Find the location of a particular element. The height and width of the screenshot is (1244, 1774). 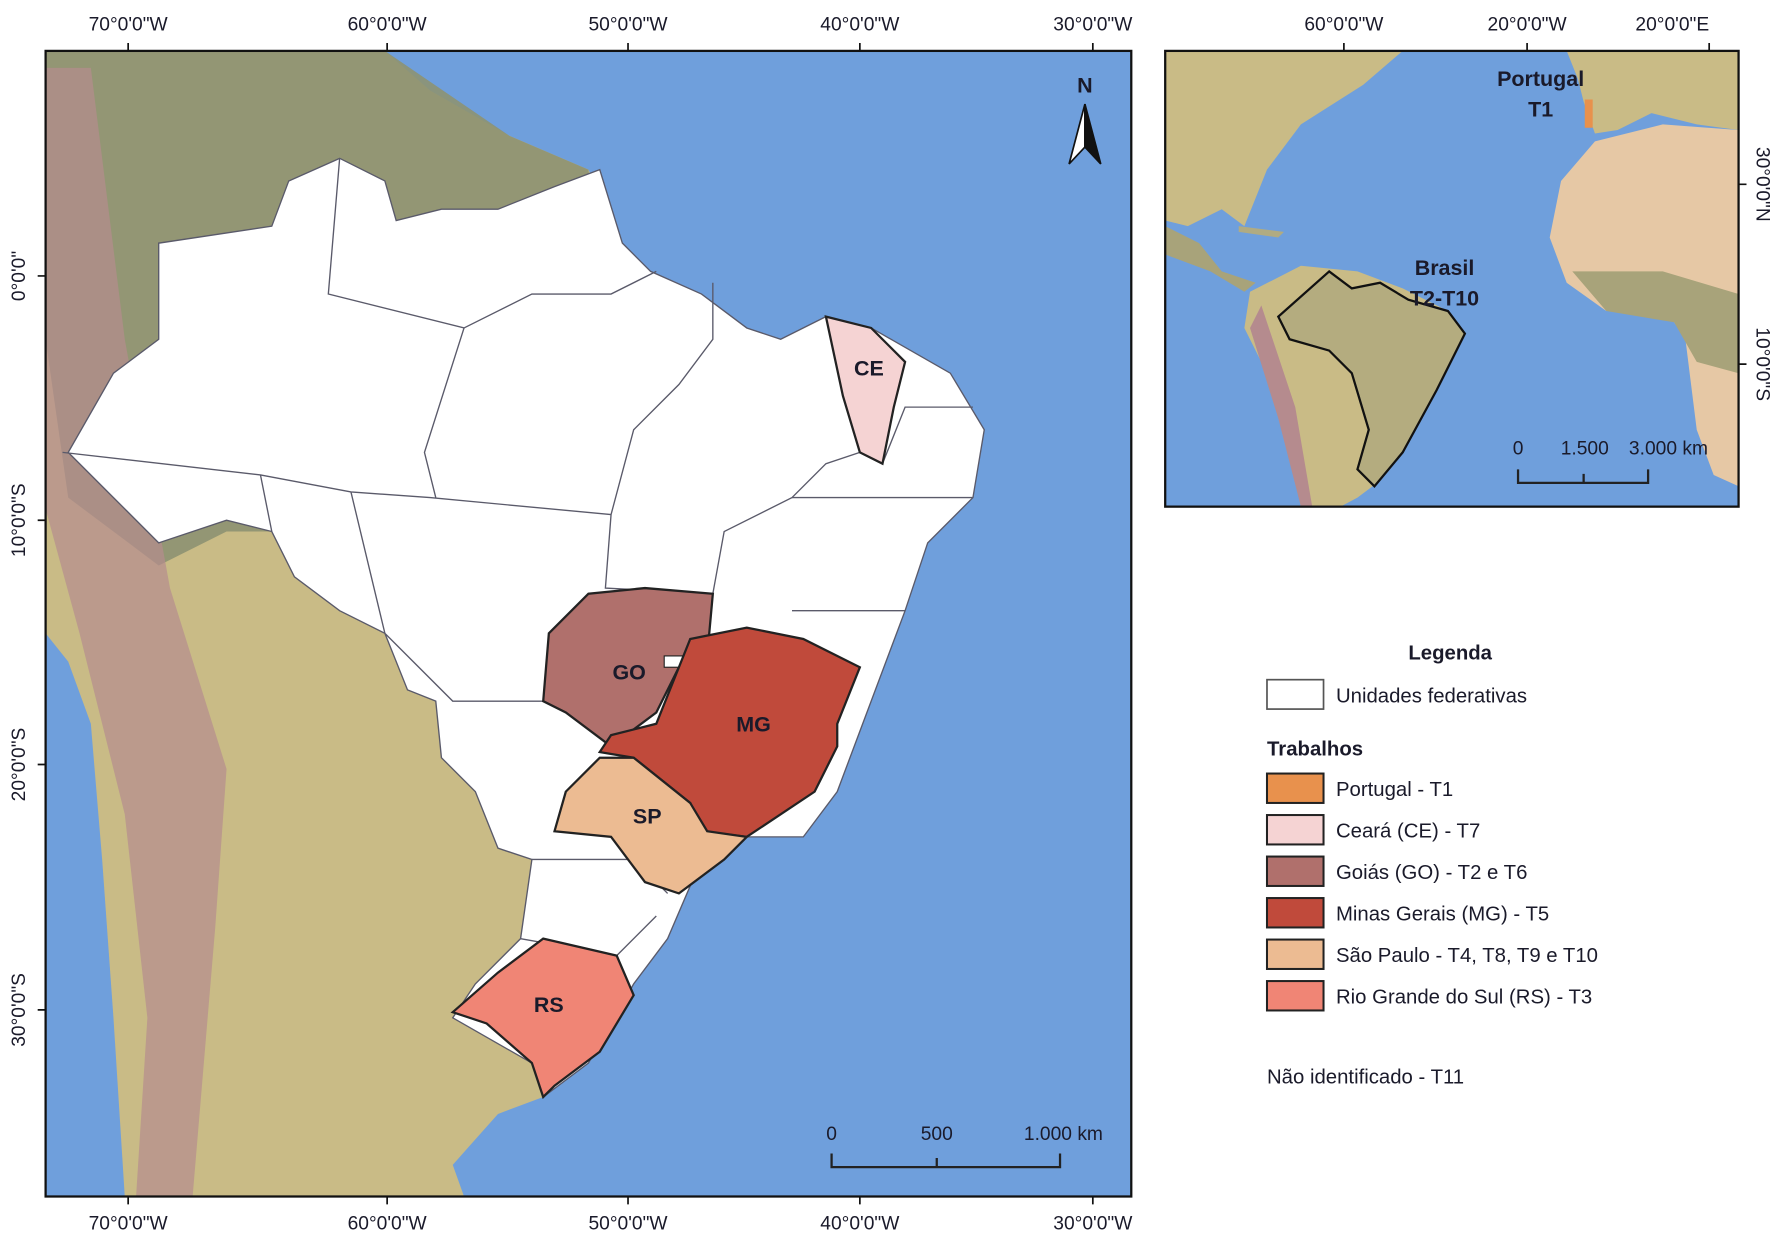

inset-brasil-label: Brasil is located at coordinates (1445, 268).